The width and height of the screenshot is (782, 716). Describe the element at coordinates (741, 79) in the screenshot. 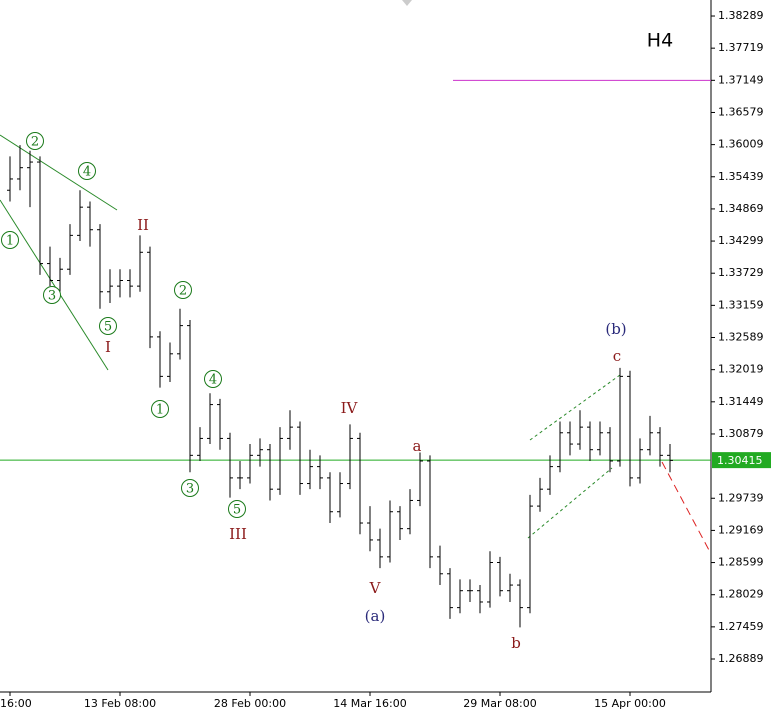

I see `y-tick-label: 1.37149` at that location.